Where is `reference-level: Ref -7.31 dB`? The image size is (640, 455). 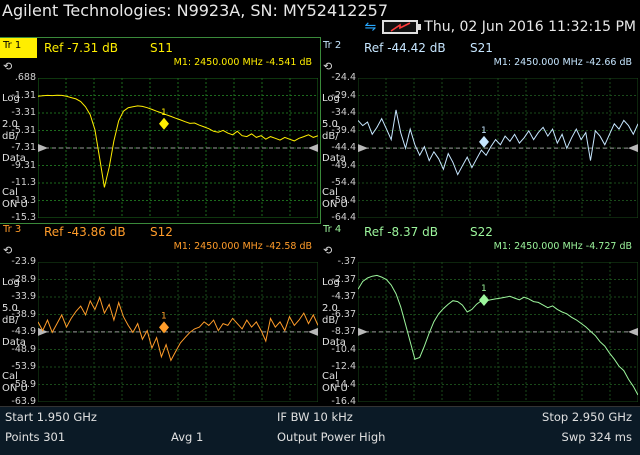 reference-level: Ref -7.31 dB is located at coordinates (81, 48).